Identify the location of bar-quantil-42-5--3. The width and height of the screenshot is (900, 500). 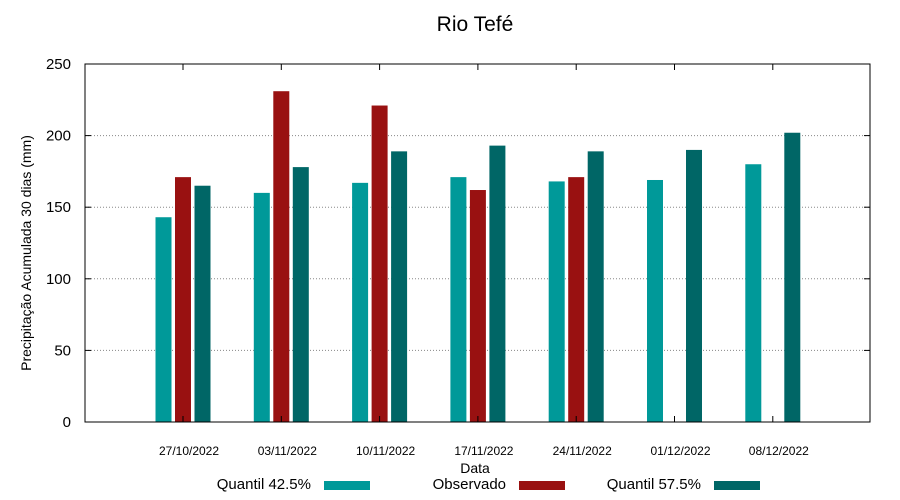
(458, 299).